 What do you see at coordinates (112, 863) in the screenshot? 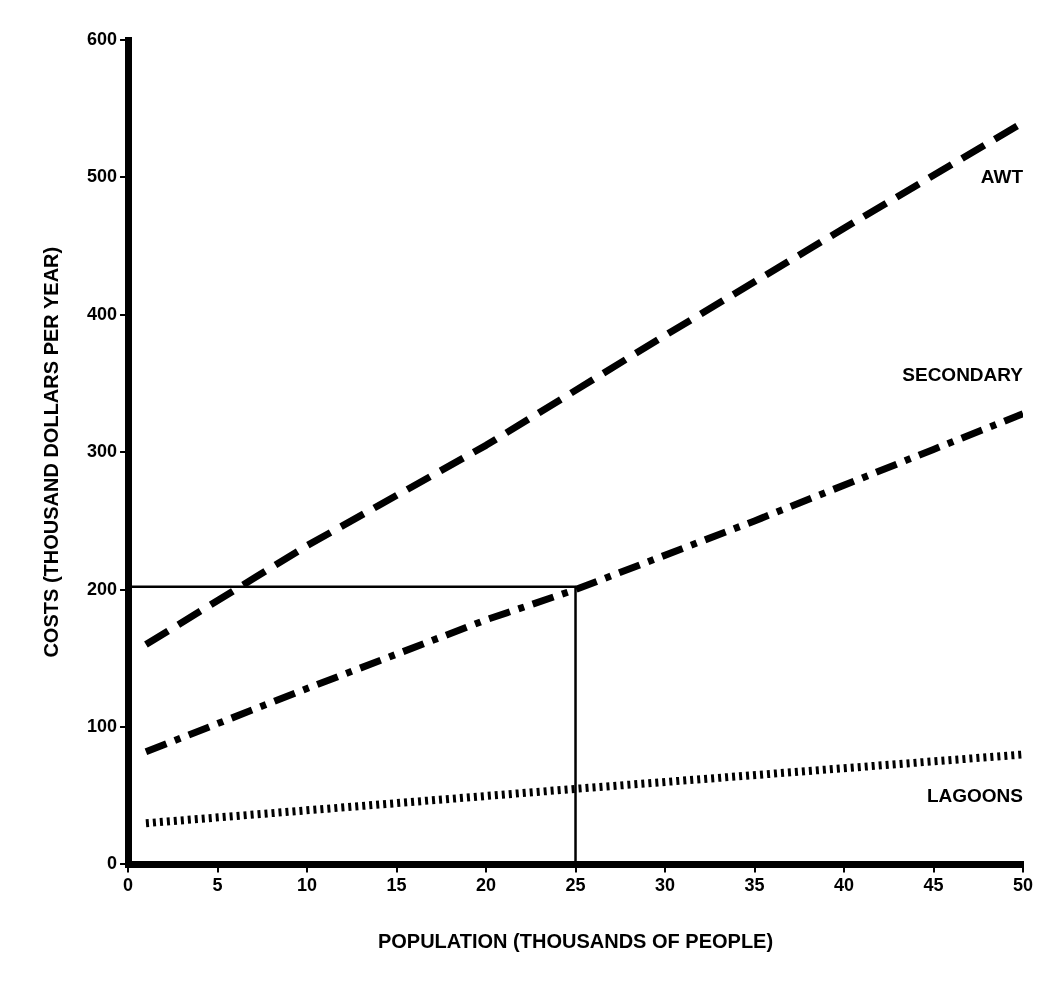
I see `y-tick-label: 0` at bounding box center [112, 863].